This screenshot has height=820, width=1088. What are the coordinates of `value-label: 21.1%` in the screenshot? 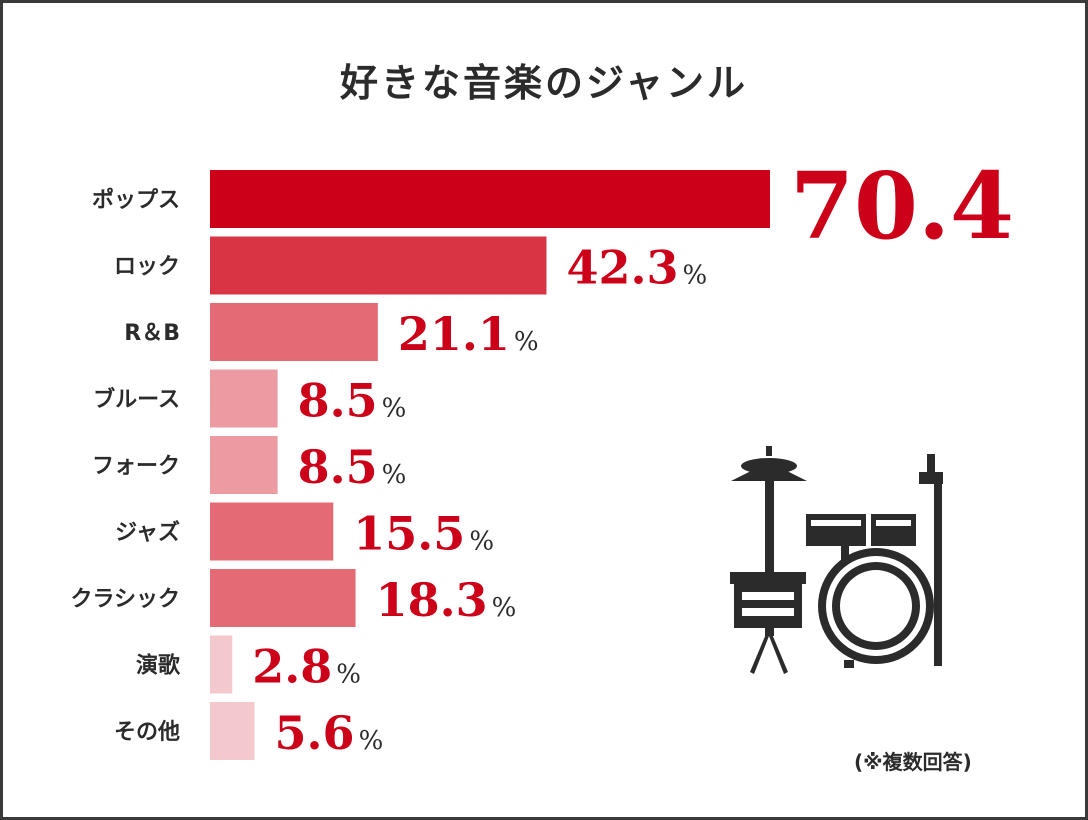 It's located at (468, 334).